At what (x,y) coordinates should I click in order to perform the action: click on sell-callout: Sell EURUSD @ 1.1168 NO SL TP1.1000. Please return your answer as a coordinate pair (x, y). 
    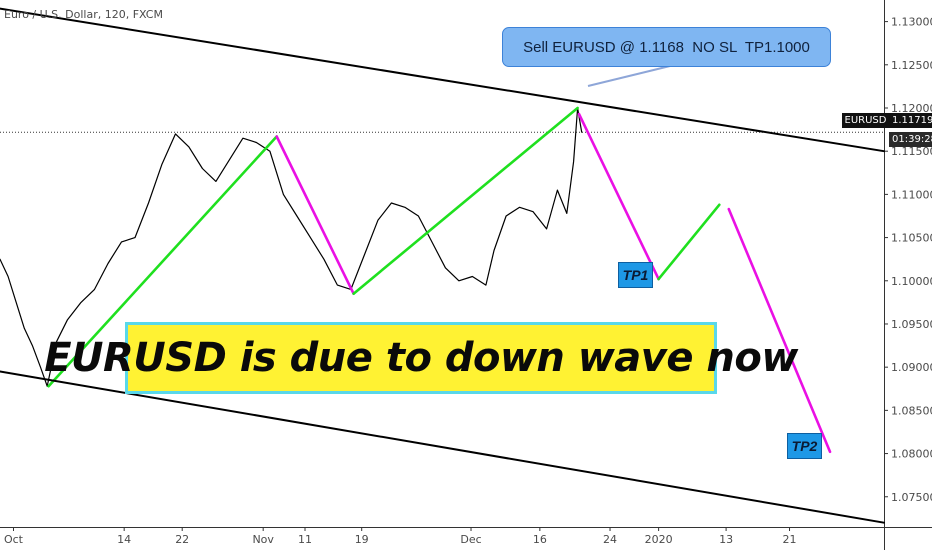
    Looking at the image, I should click on (666, 47).